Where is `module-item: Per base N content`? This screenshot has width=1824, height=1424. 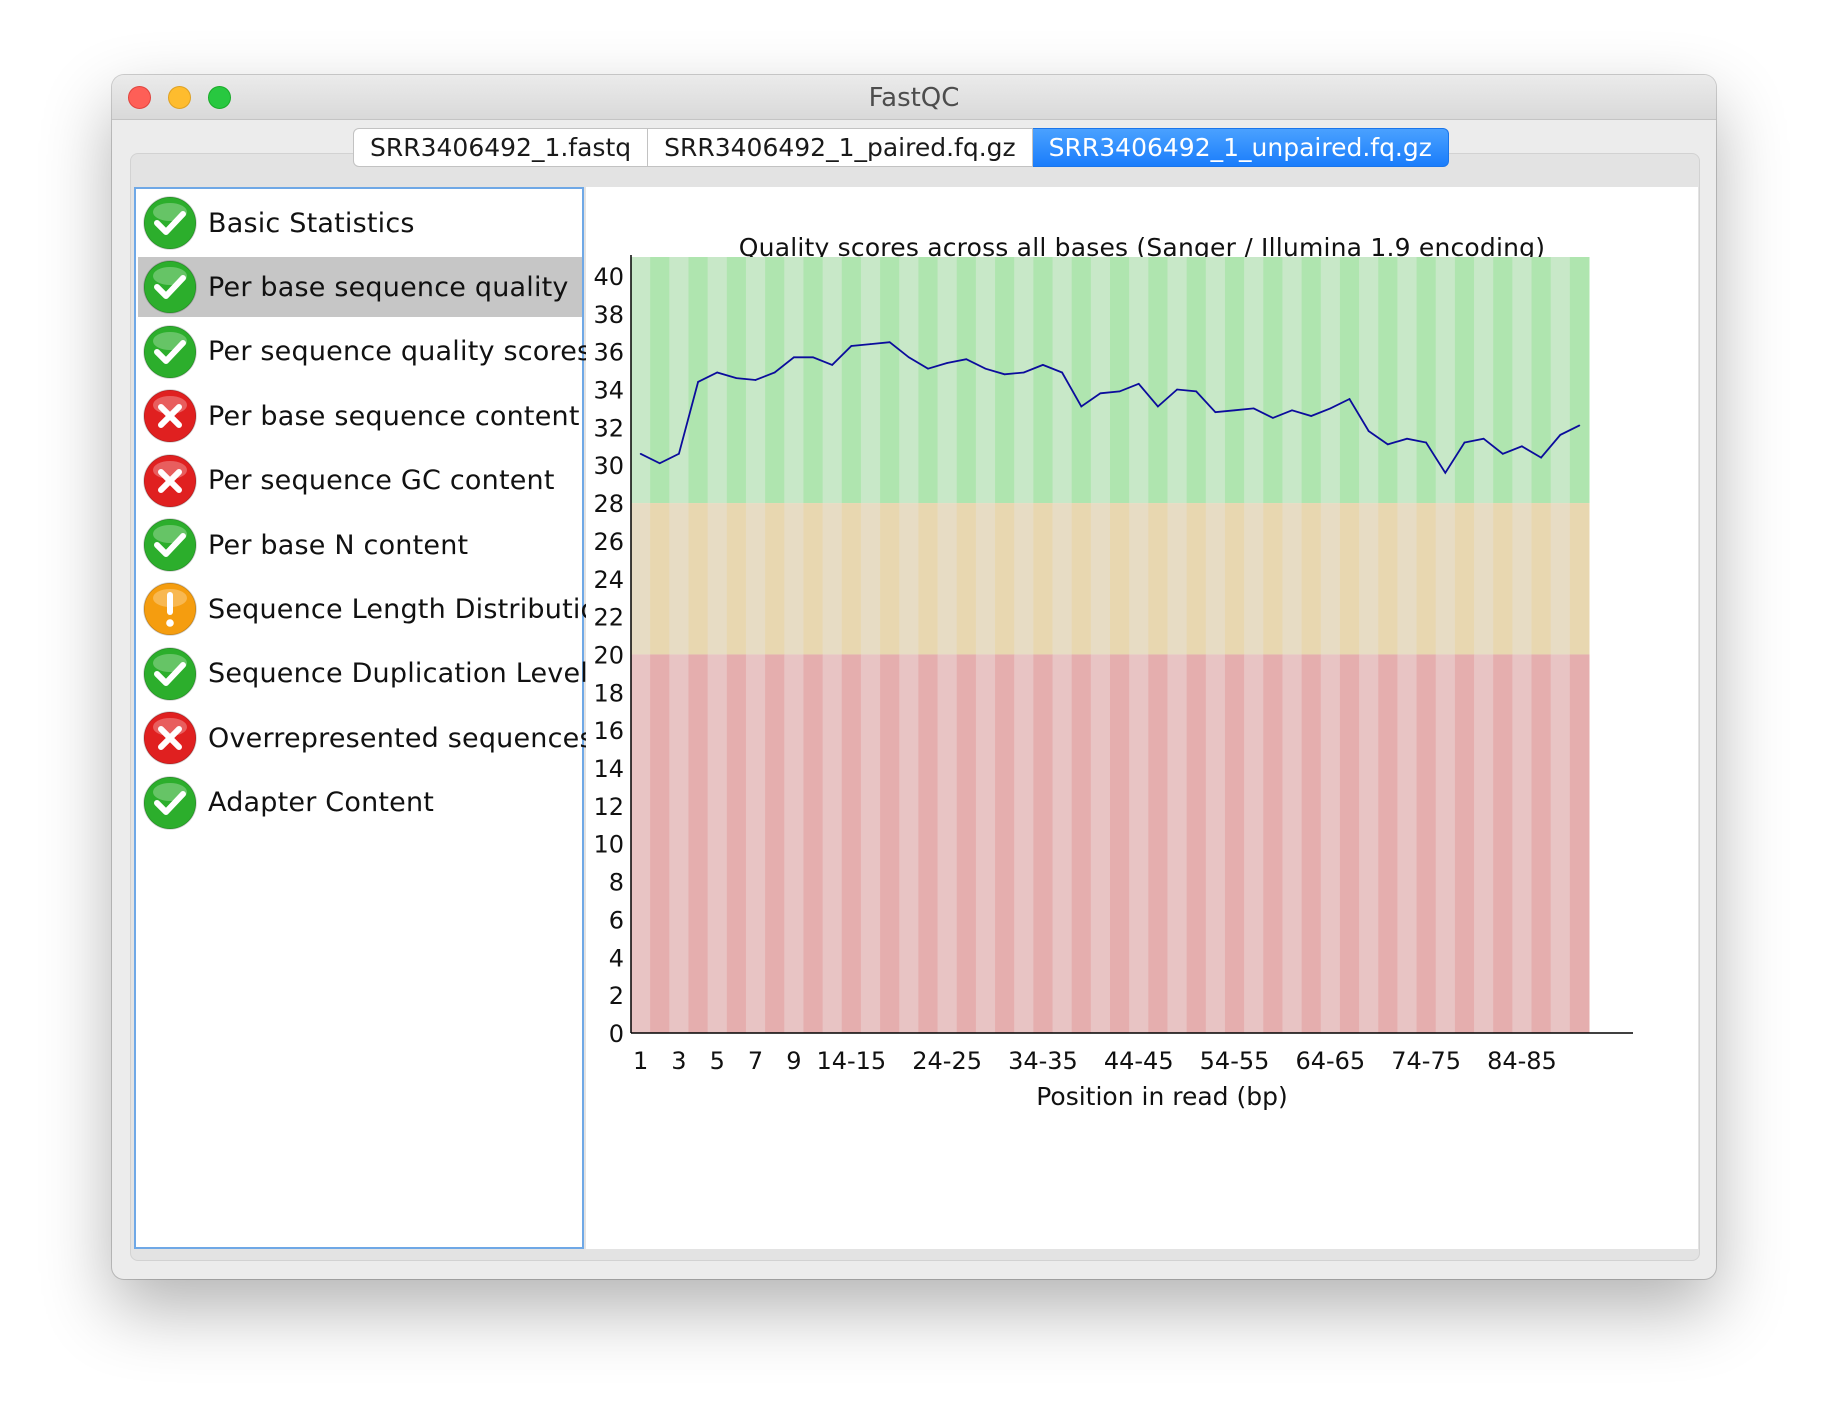
module-item: Per base N content is located at coordinates (360, 545).